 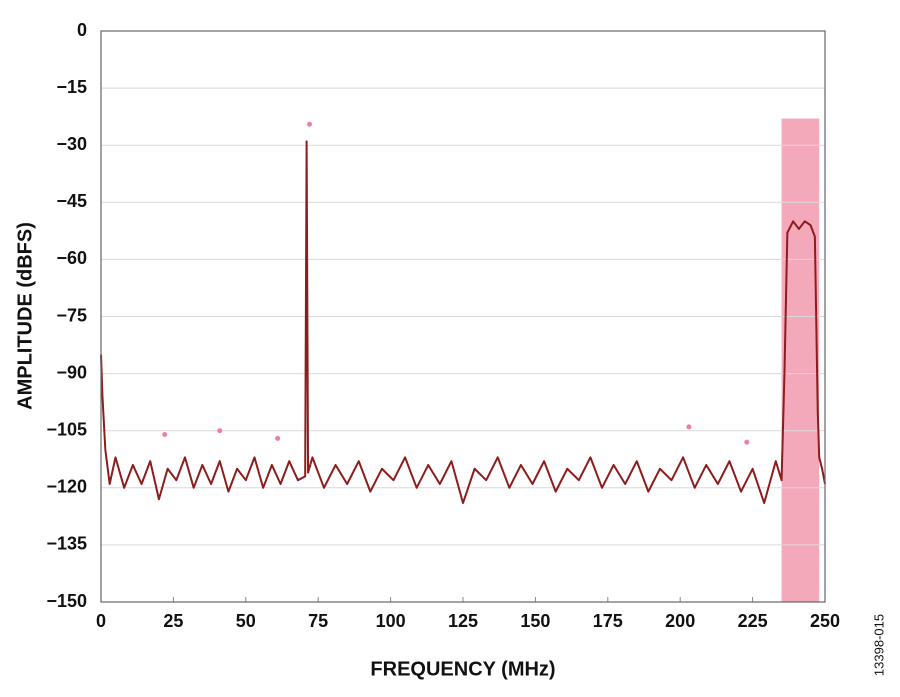 What do you see at coordinates (82, 30) in the screenshot?
I see `y-tick-label: 0` at bounding box center [82, 30].